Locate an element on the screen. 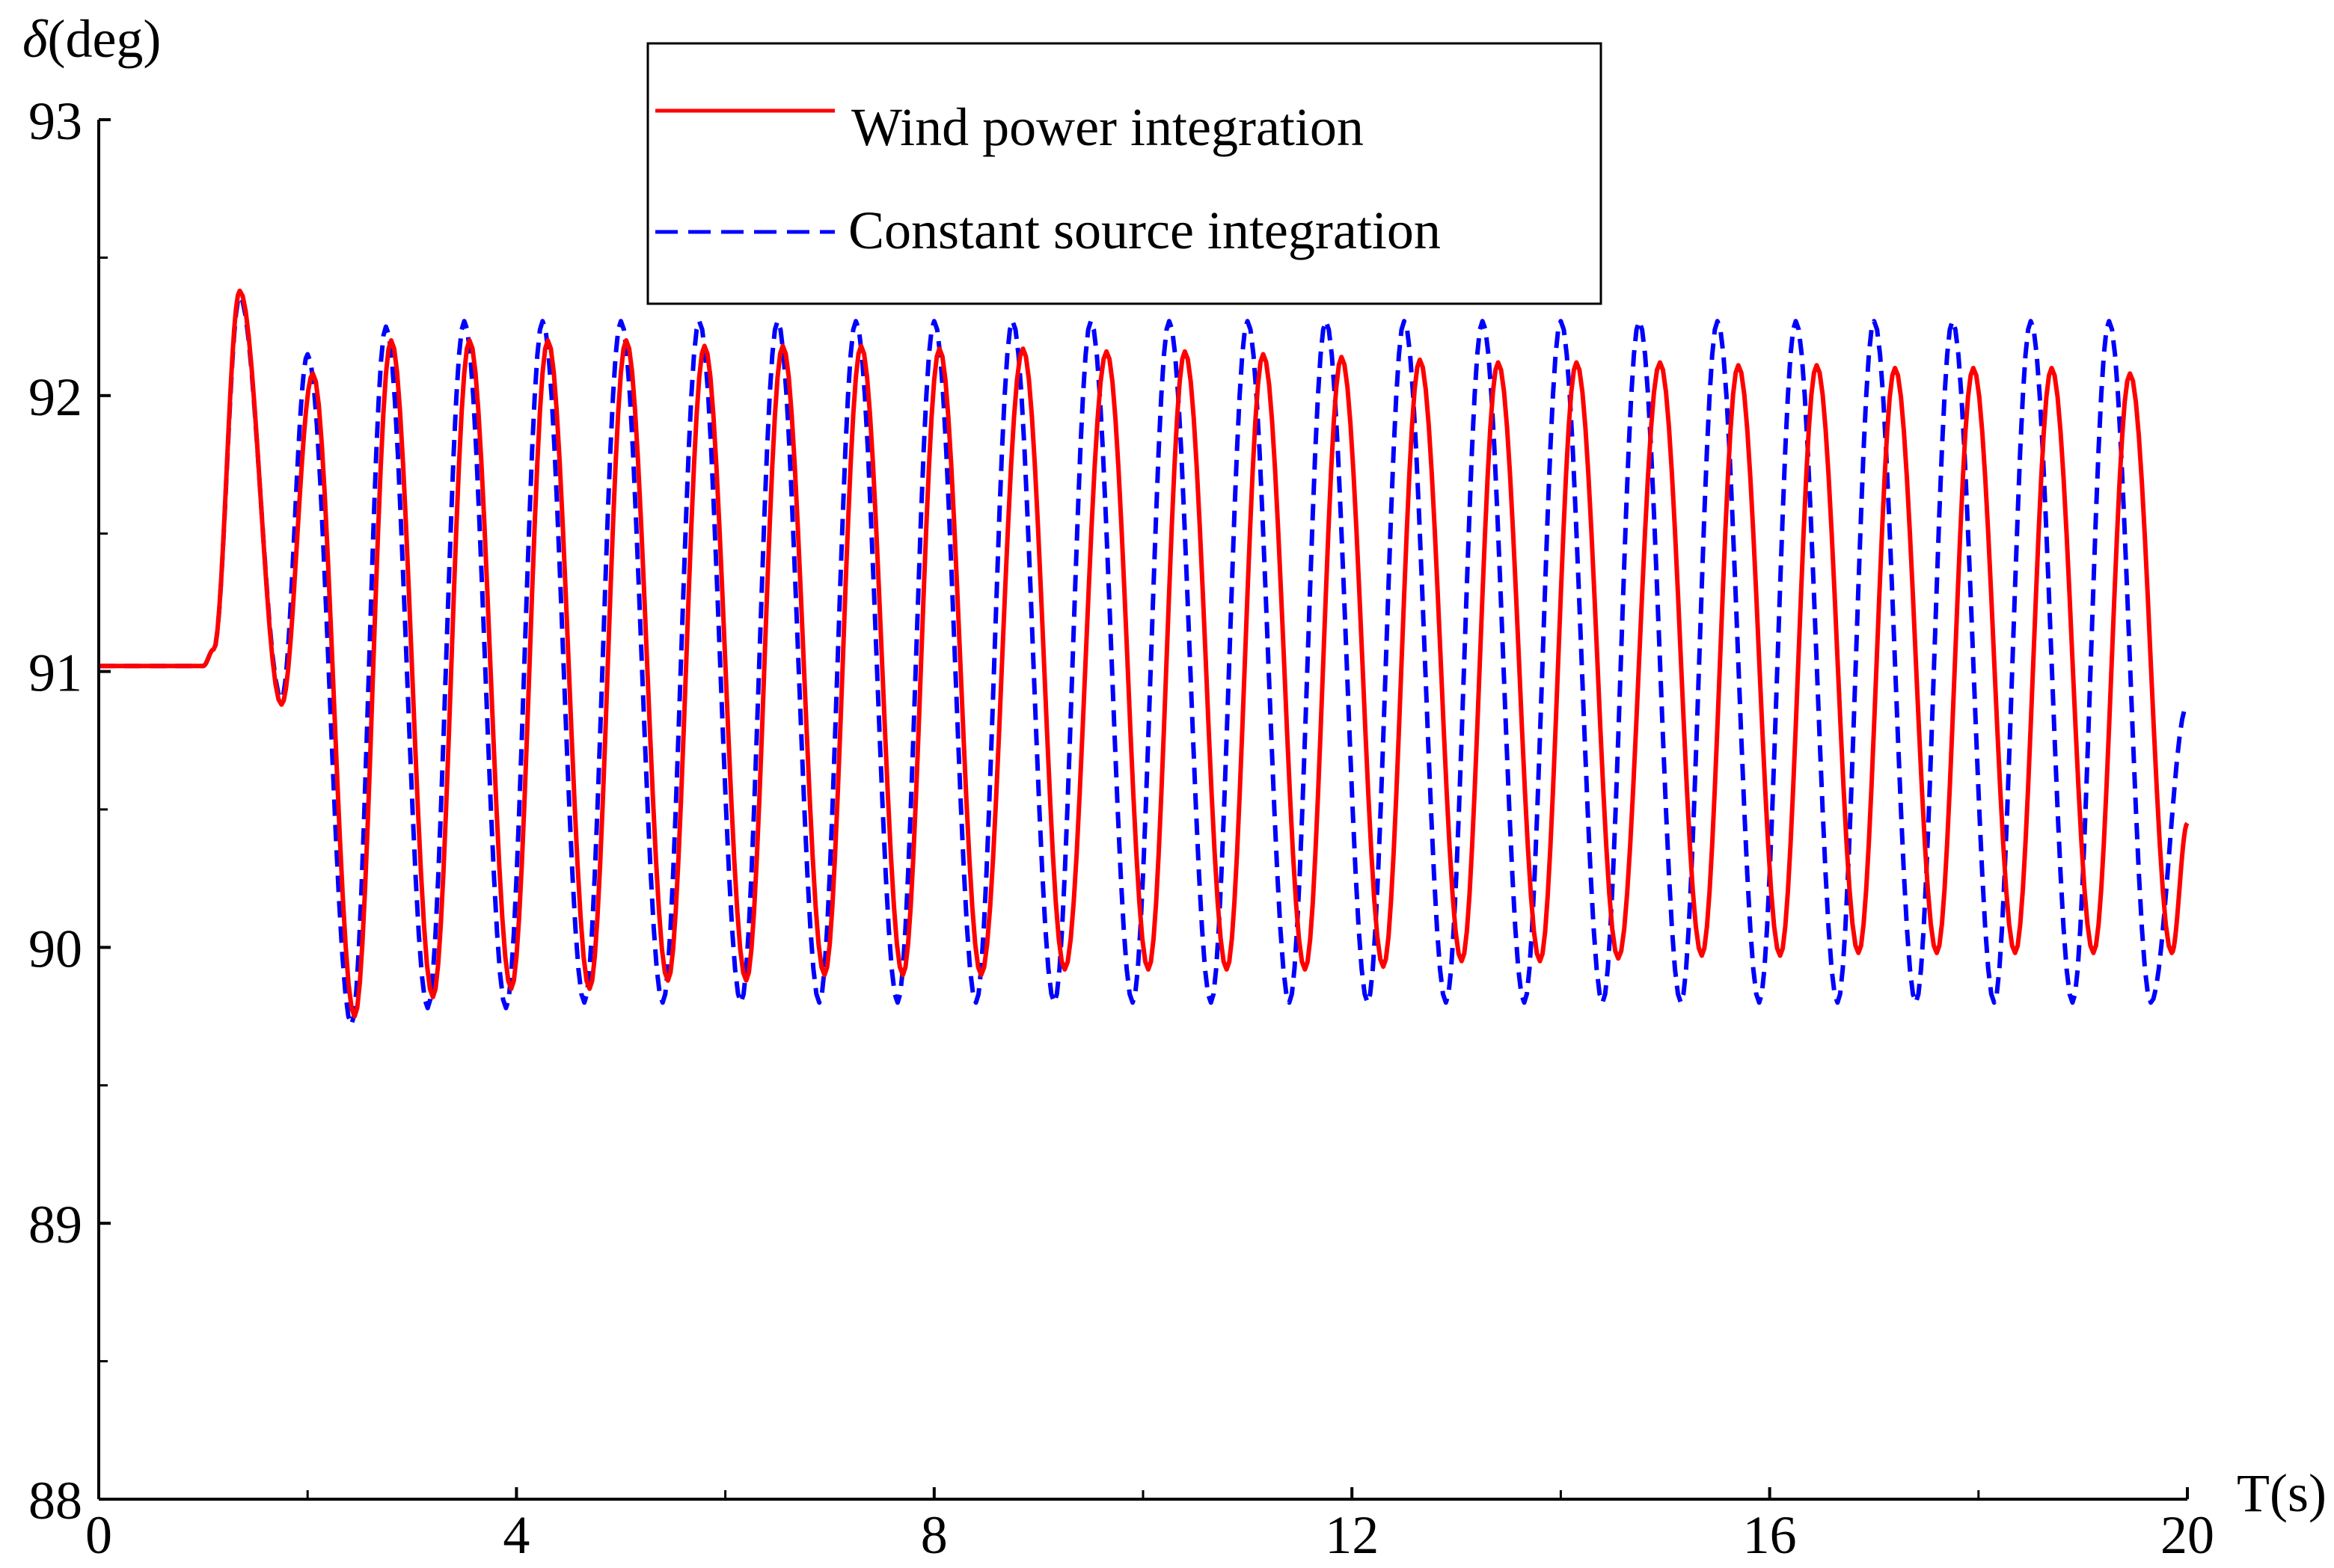 This screenshot has height=1568, width=2334. y-tick-label: 93 is located at coordinates (55, 121).